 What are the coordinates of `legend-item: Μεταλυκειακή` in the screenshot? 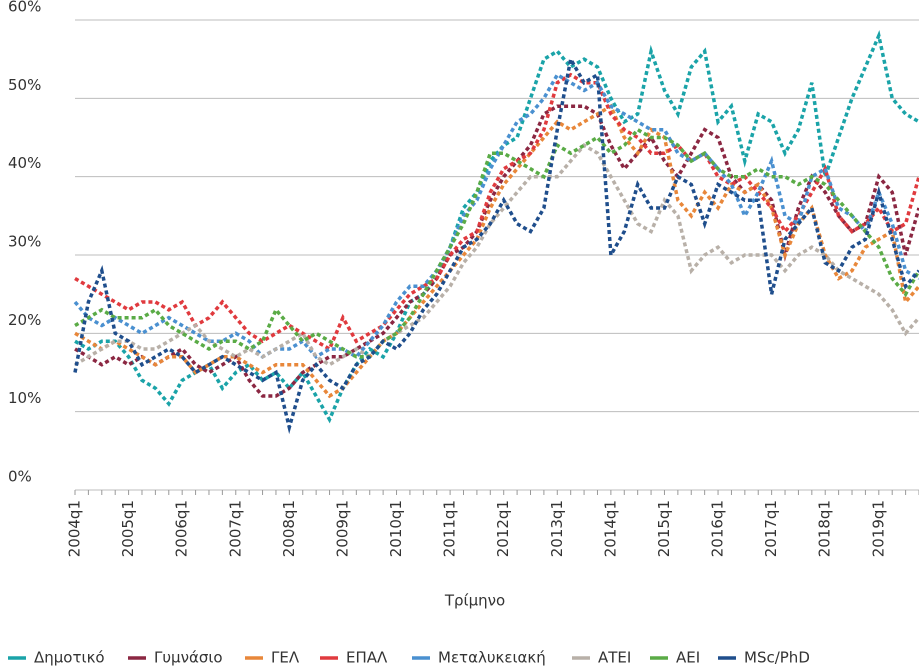 It's located at (479, 658).